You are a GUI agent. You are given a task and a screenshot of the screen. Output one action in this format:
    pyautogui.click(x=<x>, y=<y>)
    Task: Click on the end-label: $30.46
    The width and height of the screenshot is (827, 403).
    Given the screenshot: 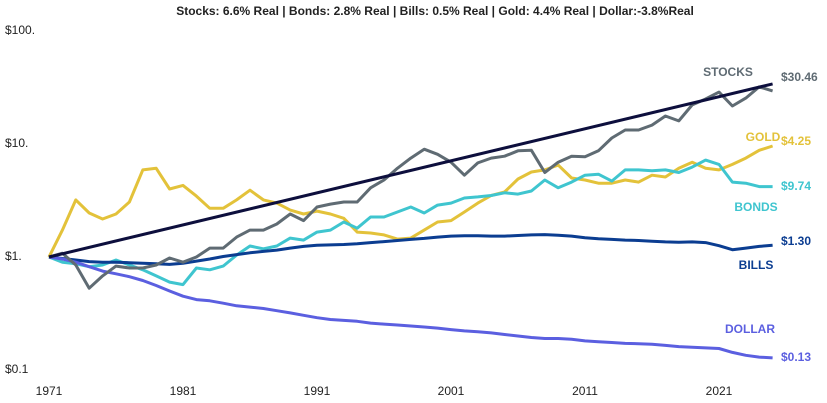 What is the action you would take?
    pyautogui.click(x=799, y=77)
    